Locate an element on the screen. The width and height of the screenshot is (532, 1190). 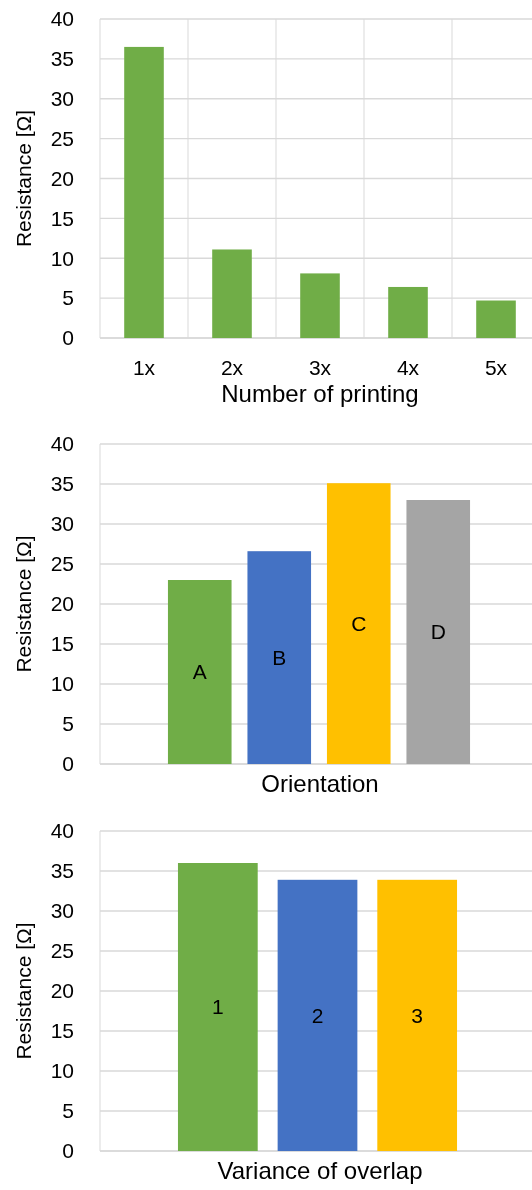
x-tick-label: A is located at coordinates (199, 672).